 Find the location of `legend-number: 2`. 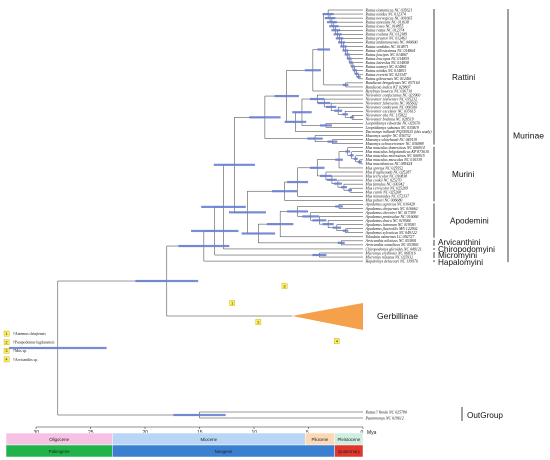

legend-number: 2 is located at coordinates (7, 342).